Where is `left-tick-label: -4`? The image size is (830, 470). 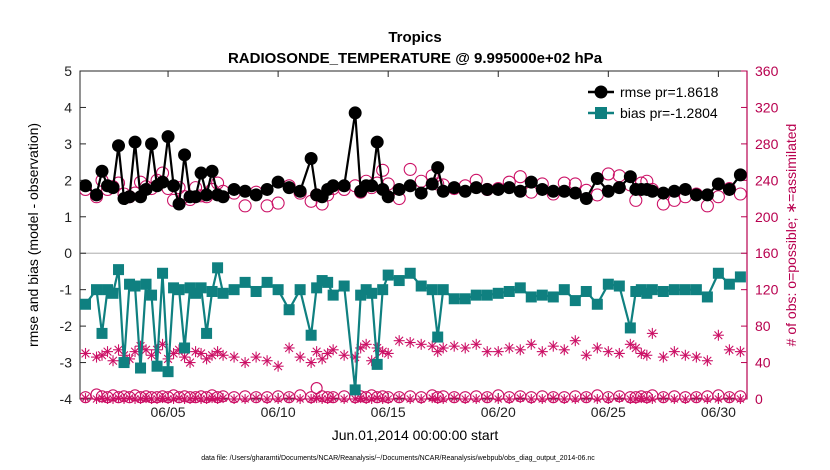
left-tick-label: -4 is located at coordinates (66, 399).